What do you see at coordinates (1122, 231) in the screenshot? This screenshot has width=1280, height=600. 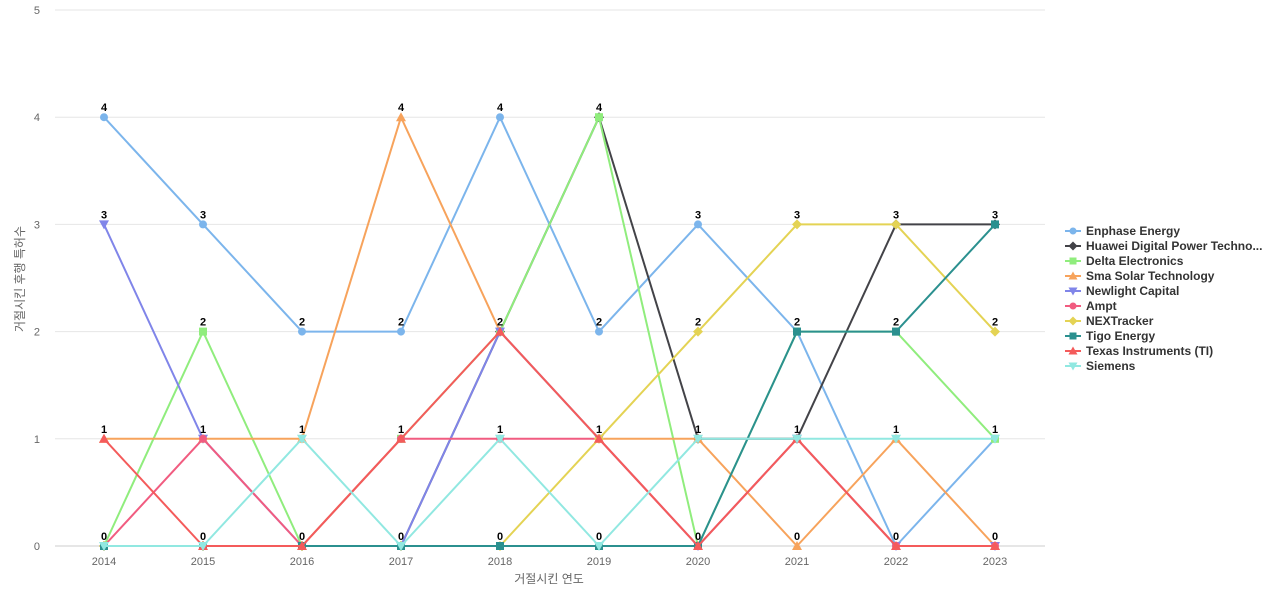 I see `legend-item: Enphase Energy` at bounding box center [1122, 231].